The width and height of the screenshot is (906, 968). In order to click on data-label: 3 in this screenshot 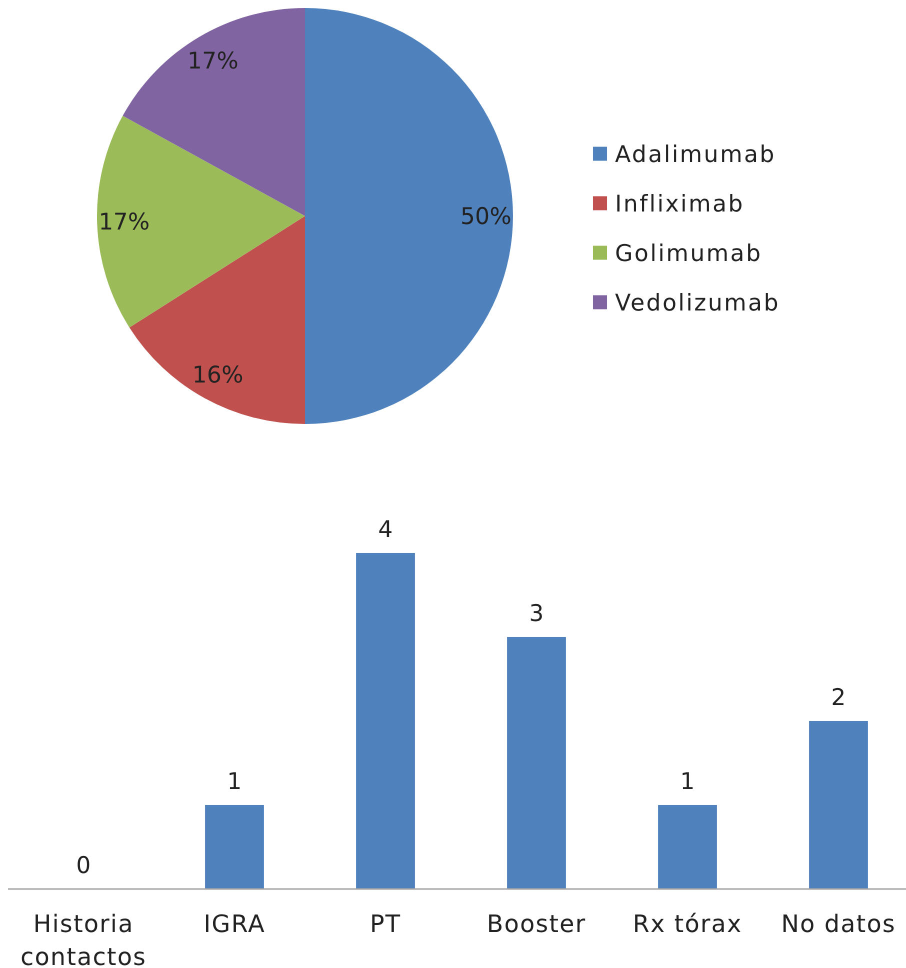, I will do `click(536, 614)`.